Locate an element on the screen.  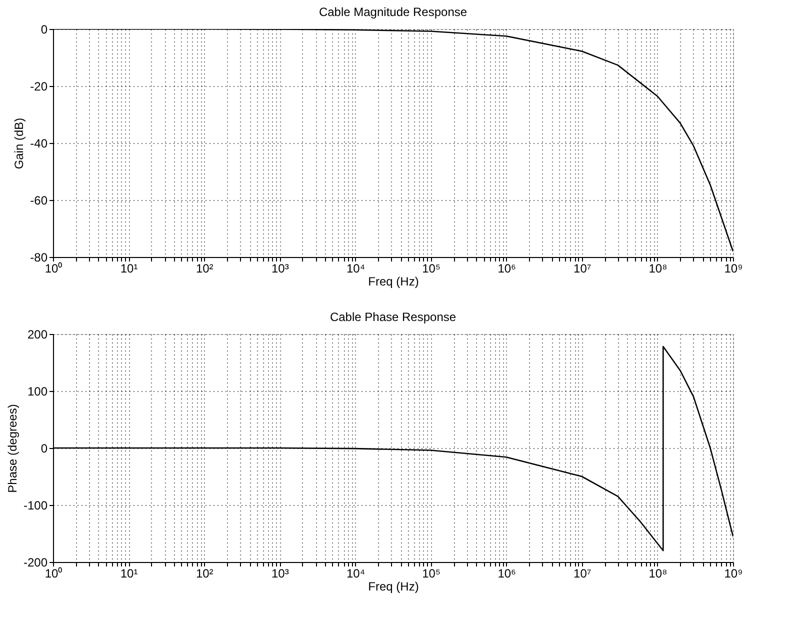
y-tick-label: 100 is located at coordinates (37, 391).